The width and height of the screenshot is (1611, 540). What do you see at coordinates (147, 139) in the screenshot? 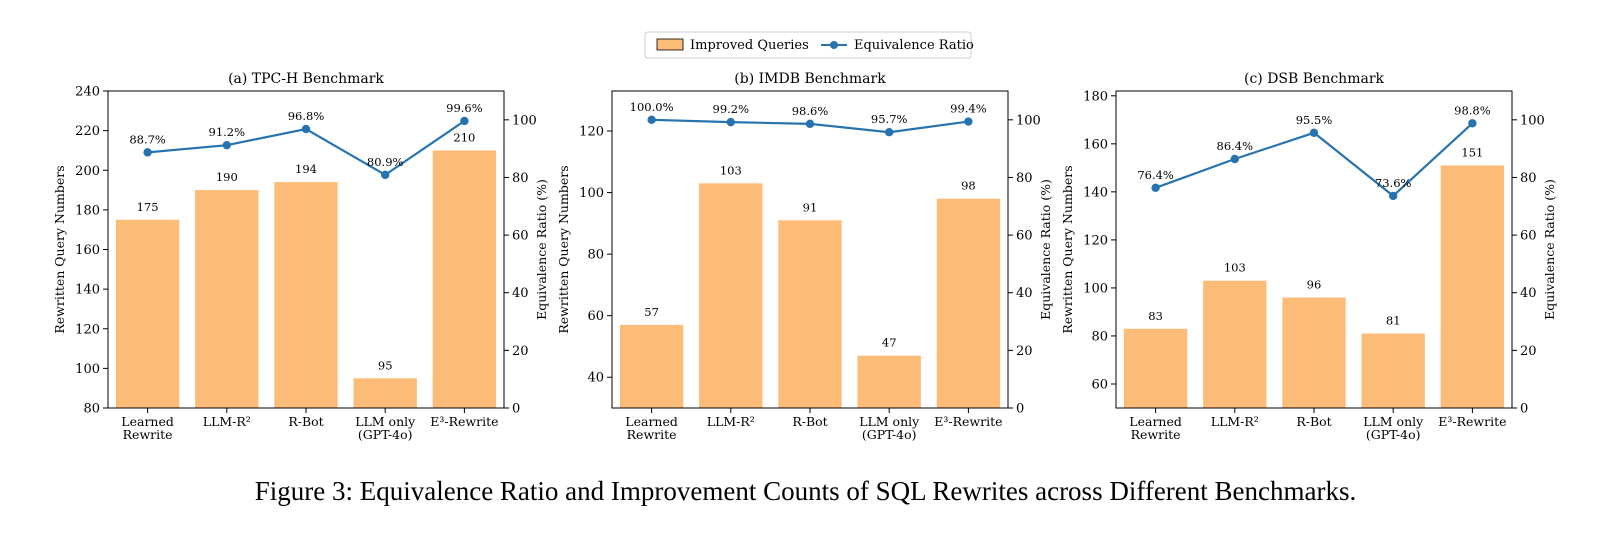
I see `line-value-label: 88.7%` at bounding box center [147, 139].